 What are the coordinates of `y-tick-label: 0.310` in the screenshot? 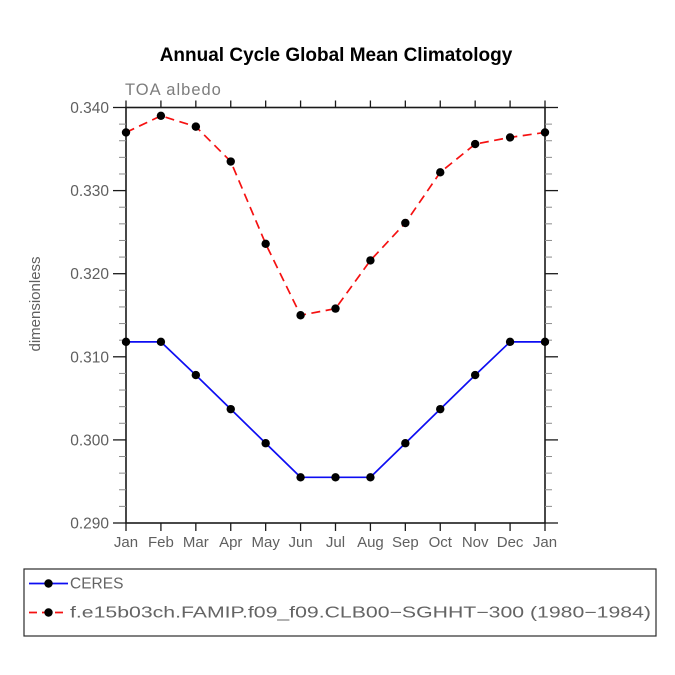 It's located at (89, 357).